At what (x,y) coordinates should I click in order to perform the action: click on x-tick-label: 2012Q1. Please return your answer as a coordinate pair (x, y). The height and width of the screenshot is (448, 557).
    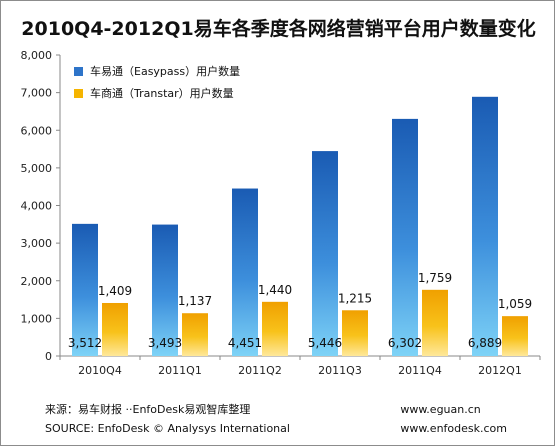
    Looking at the image, I should click on (500, 370).